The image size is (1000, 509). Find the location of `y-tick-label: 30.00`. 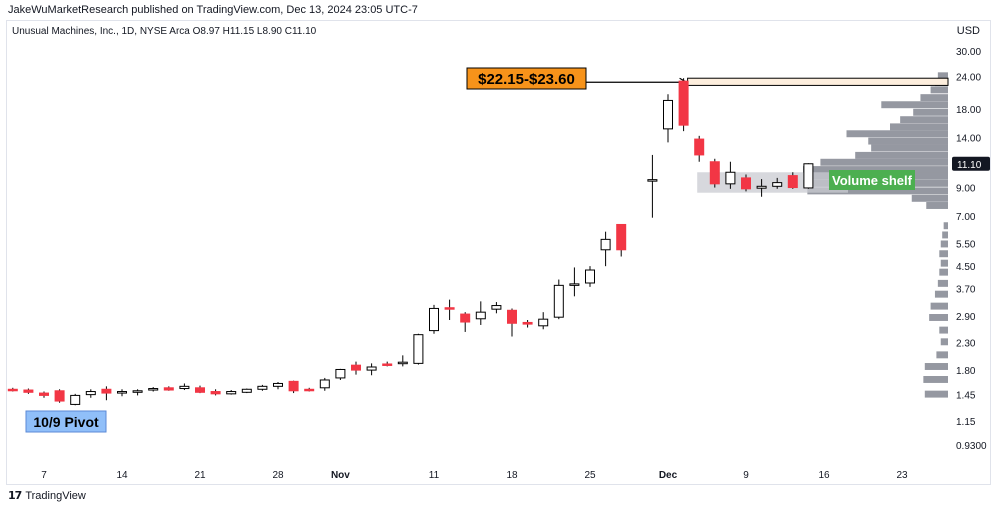

y-tick-label: 30.00 is located at coordinates (968, 52).